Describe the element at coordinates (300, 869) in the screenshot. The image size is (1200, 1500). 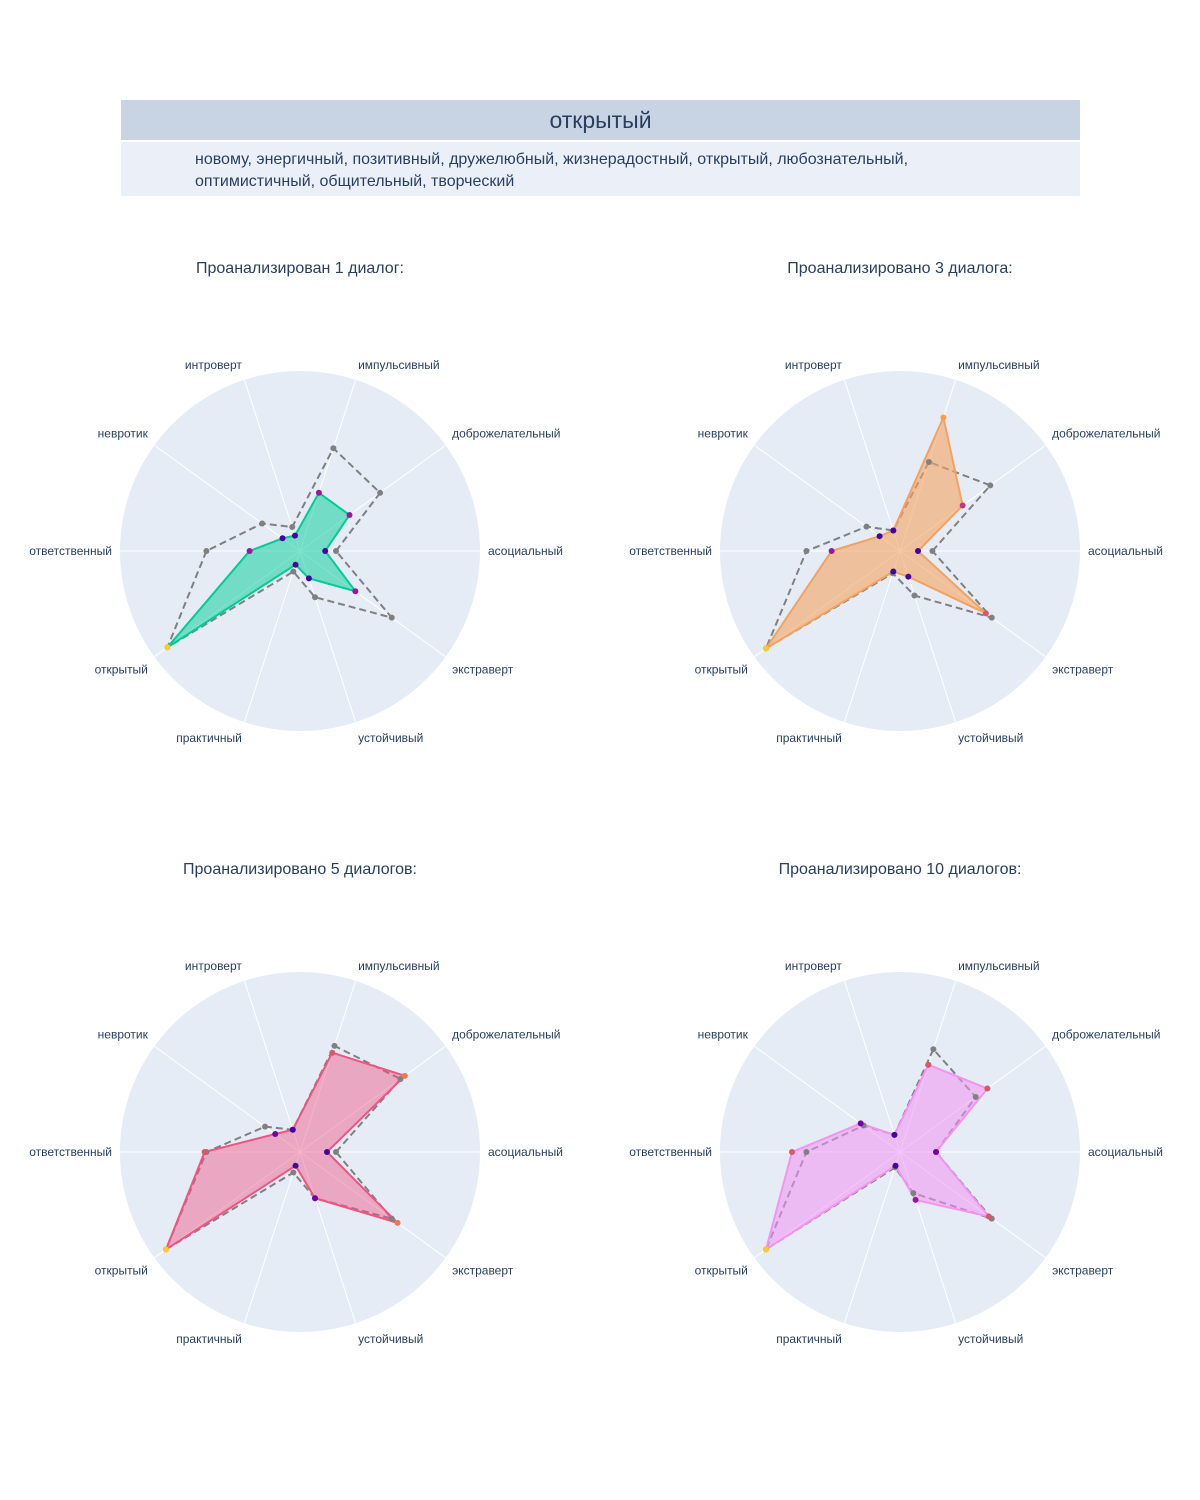
I see `chart-subtitle: Проанализировано 5 диалогов:` at that location.